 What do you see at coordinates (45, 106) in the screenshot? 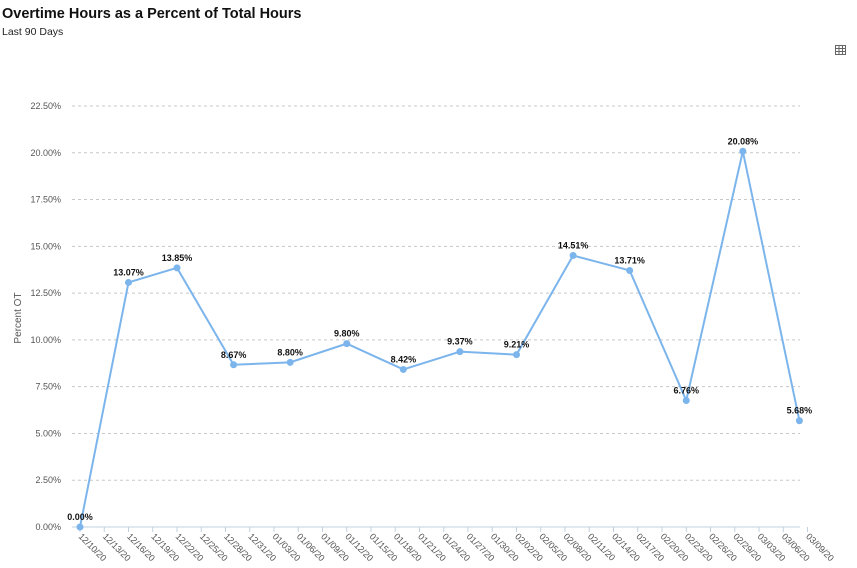
I see `y-tick-label: 22.50%` at bounding box center [45, 106].